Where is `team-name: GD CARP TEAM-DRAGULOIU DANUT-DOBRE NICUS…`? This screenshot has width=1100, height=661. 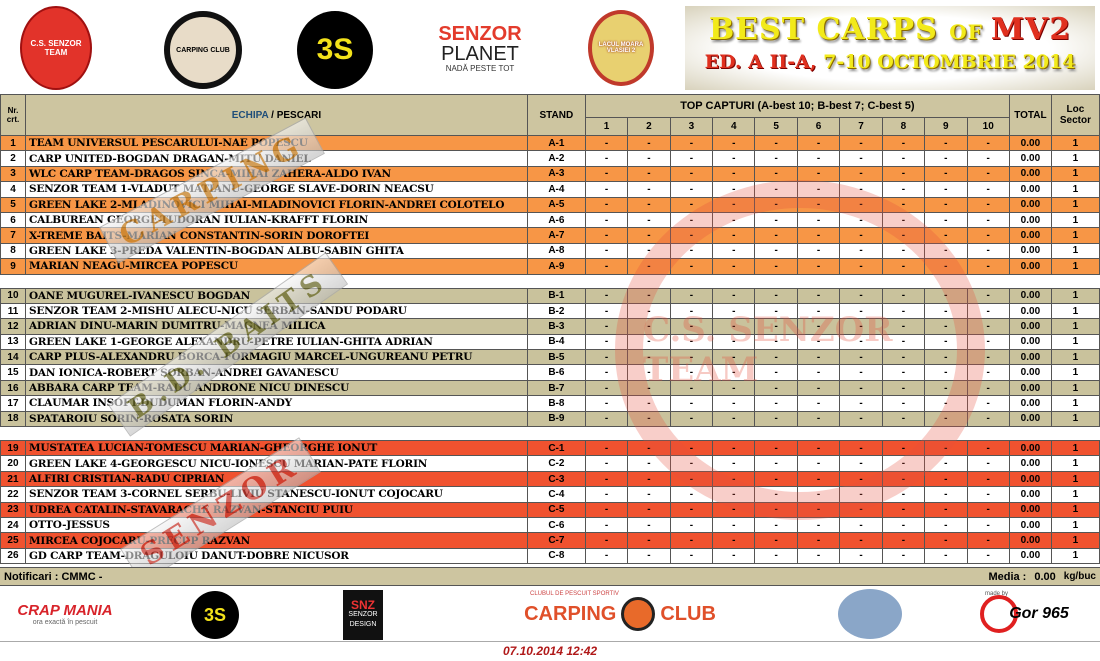
team-name: GD CARP TEAM-DRAGULOIU DANUT-DOBRE NICUS… is located at coordinates (276, 556).